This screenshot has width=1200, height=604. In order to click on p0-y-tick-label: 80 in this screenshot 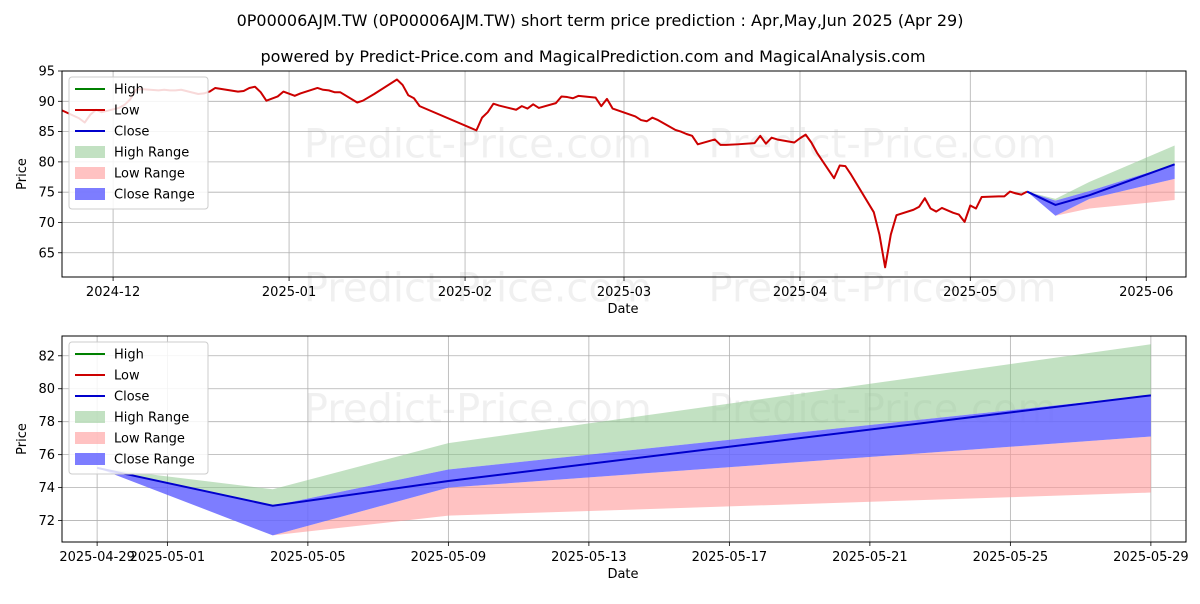, I will do `click(46, 162)`.